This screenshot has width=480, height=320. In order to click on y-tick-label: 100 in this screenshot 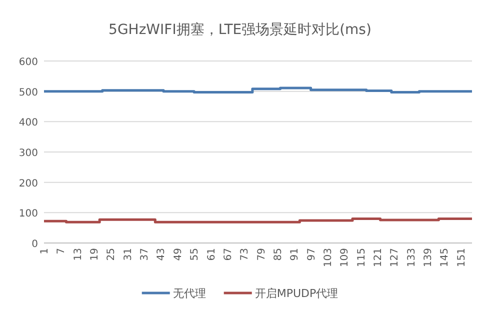, I will do `click(28, 214)`.